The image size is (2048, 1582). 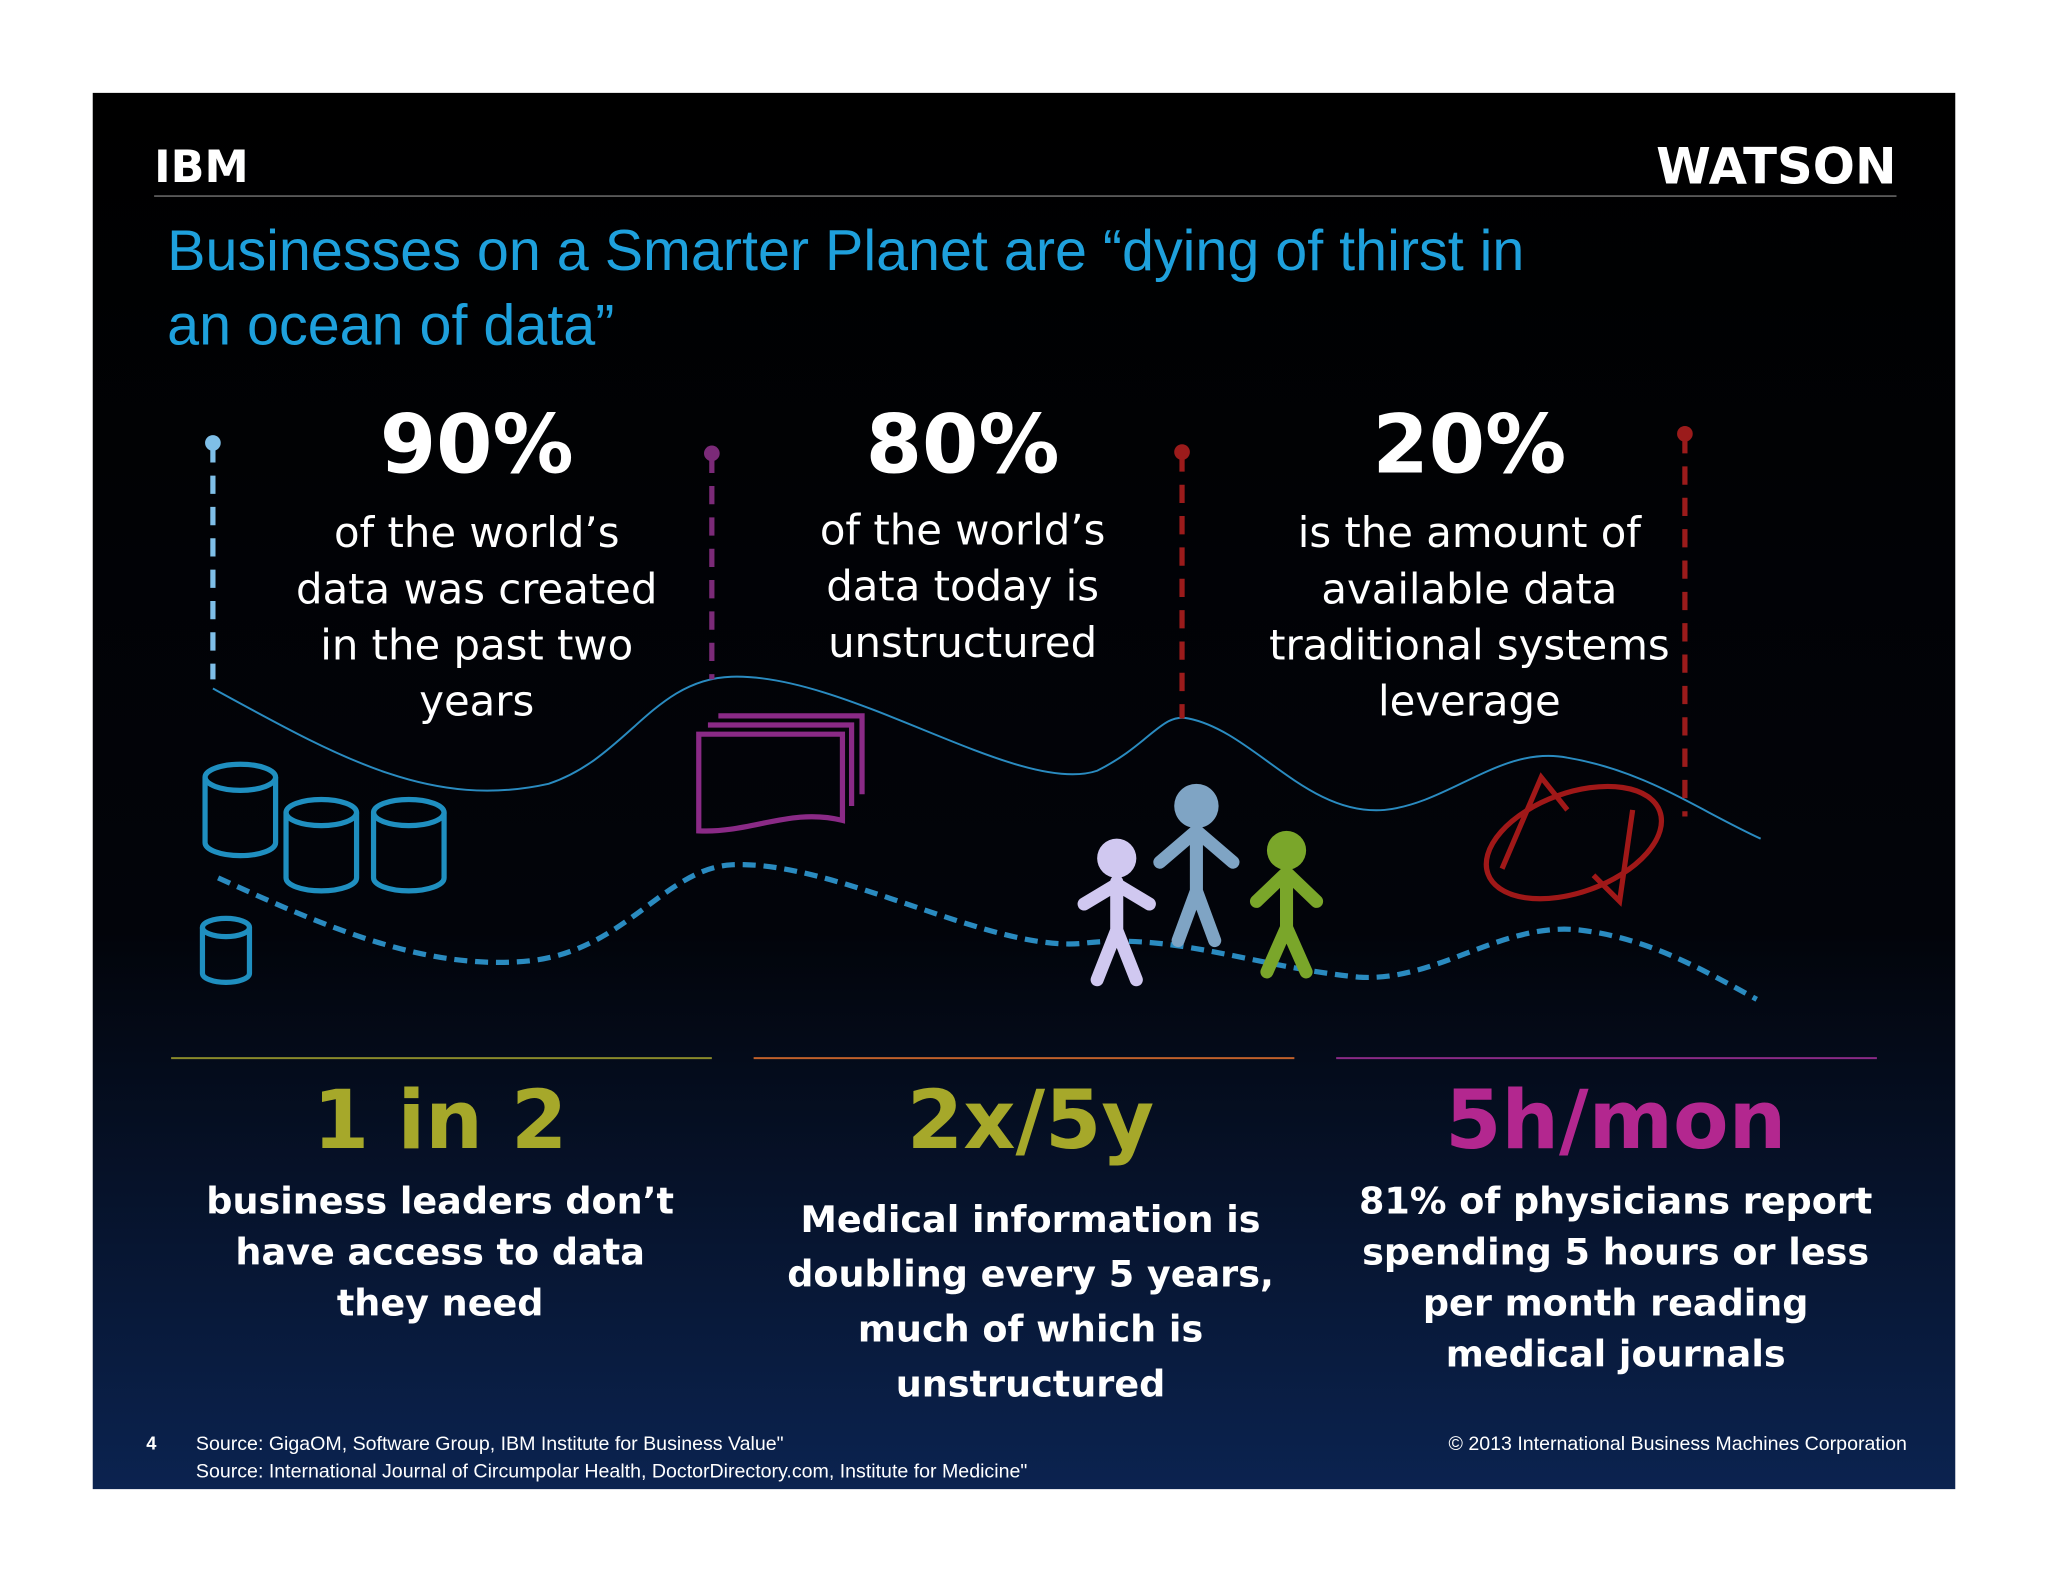 What do you see at coordinates (1776, 166) in the screenshot?
I see `brand: WATSON` at bounding box center [1776, 166].